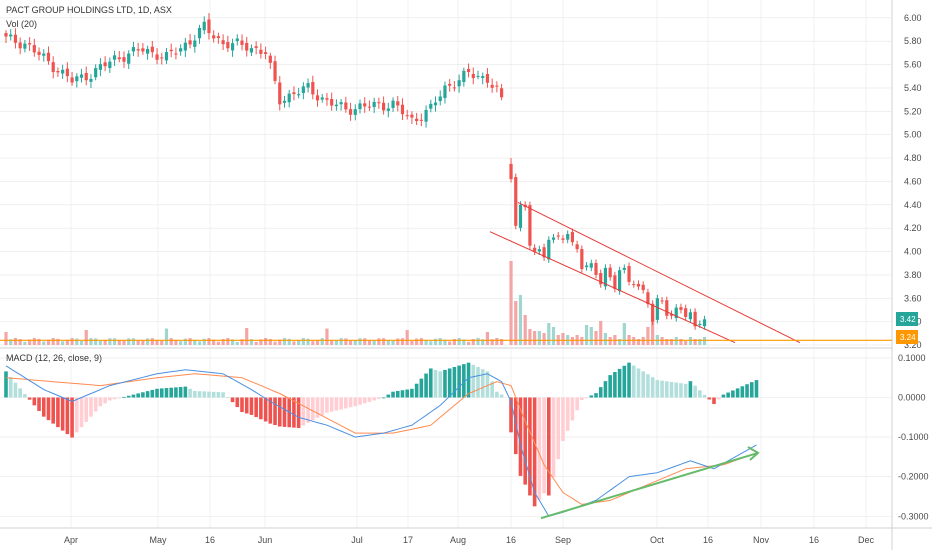 The image size is (932, 550). Describe the element at coordinates (913, 41) in the screenshot. I see `price-tick-label: 5.80` at that location.